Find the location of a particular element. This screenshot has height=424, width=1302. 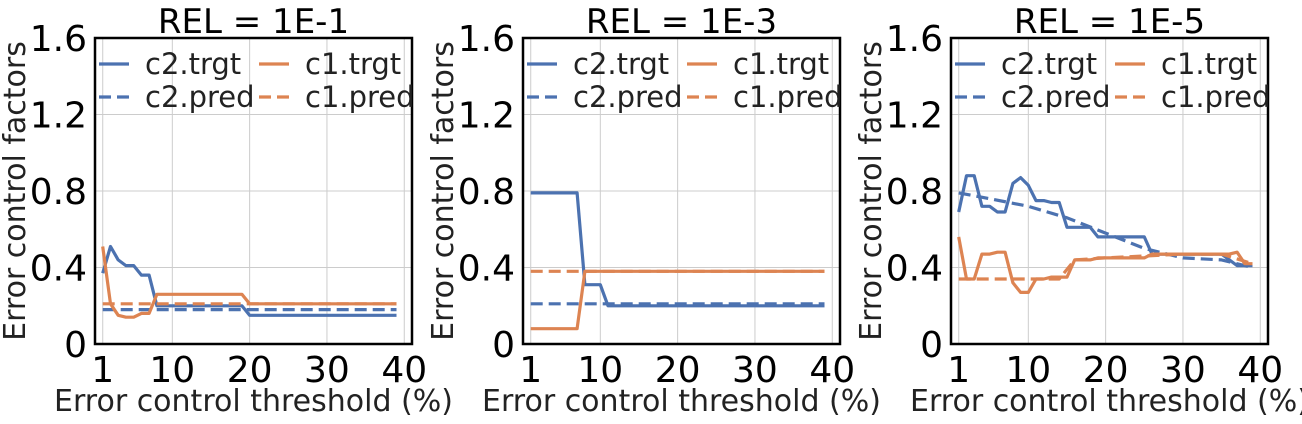

series-line-c1-trgt is located at coordinates (249, 282).